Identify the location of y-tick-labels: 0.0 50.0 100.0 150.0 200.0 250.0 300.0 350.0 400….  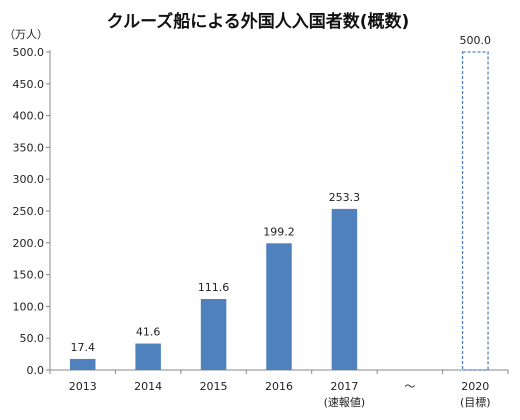
(29, 211).